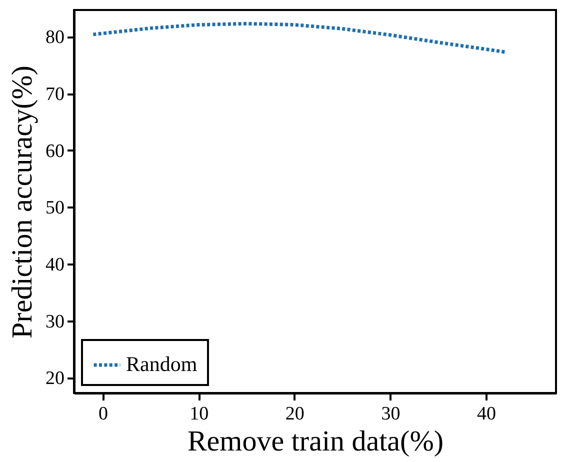  I want to click on y-tick-label: 20, so click(55, 379).